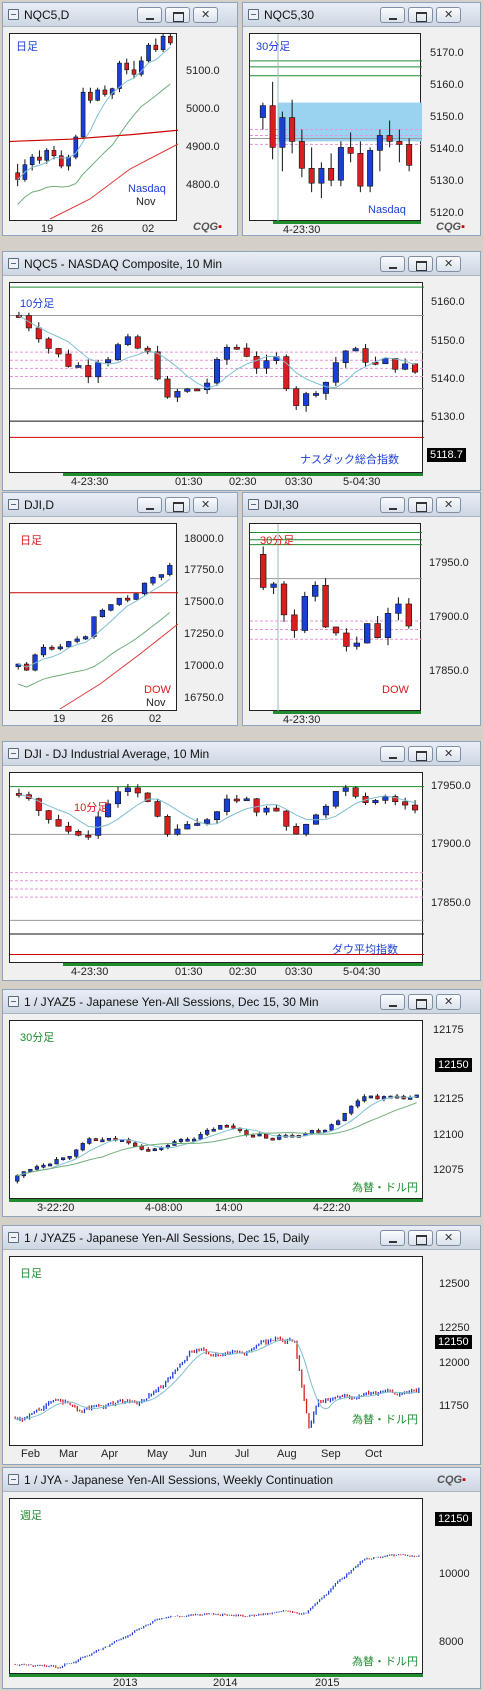 This screenshot has height=1691, width=483. I want to click on price-chart: 日足 Nasdaq Nov, so click(93, 127).